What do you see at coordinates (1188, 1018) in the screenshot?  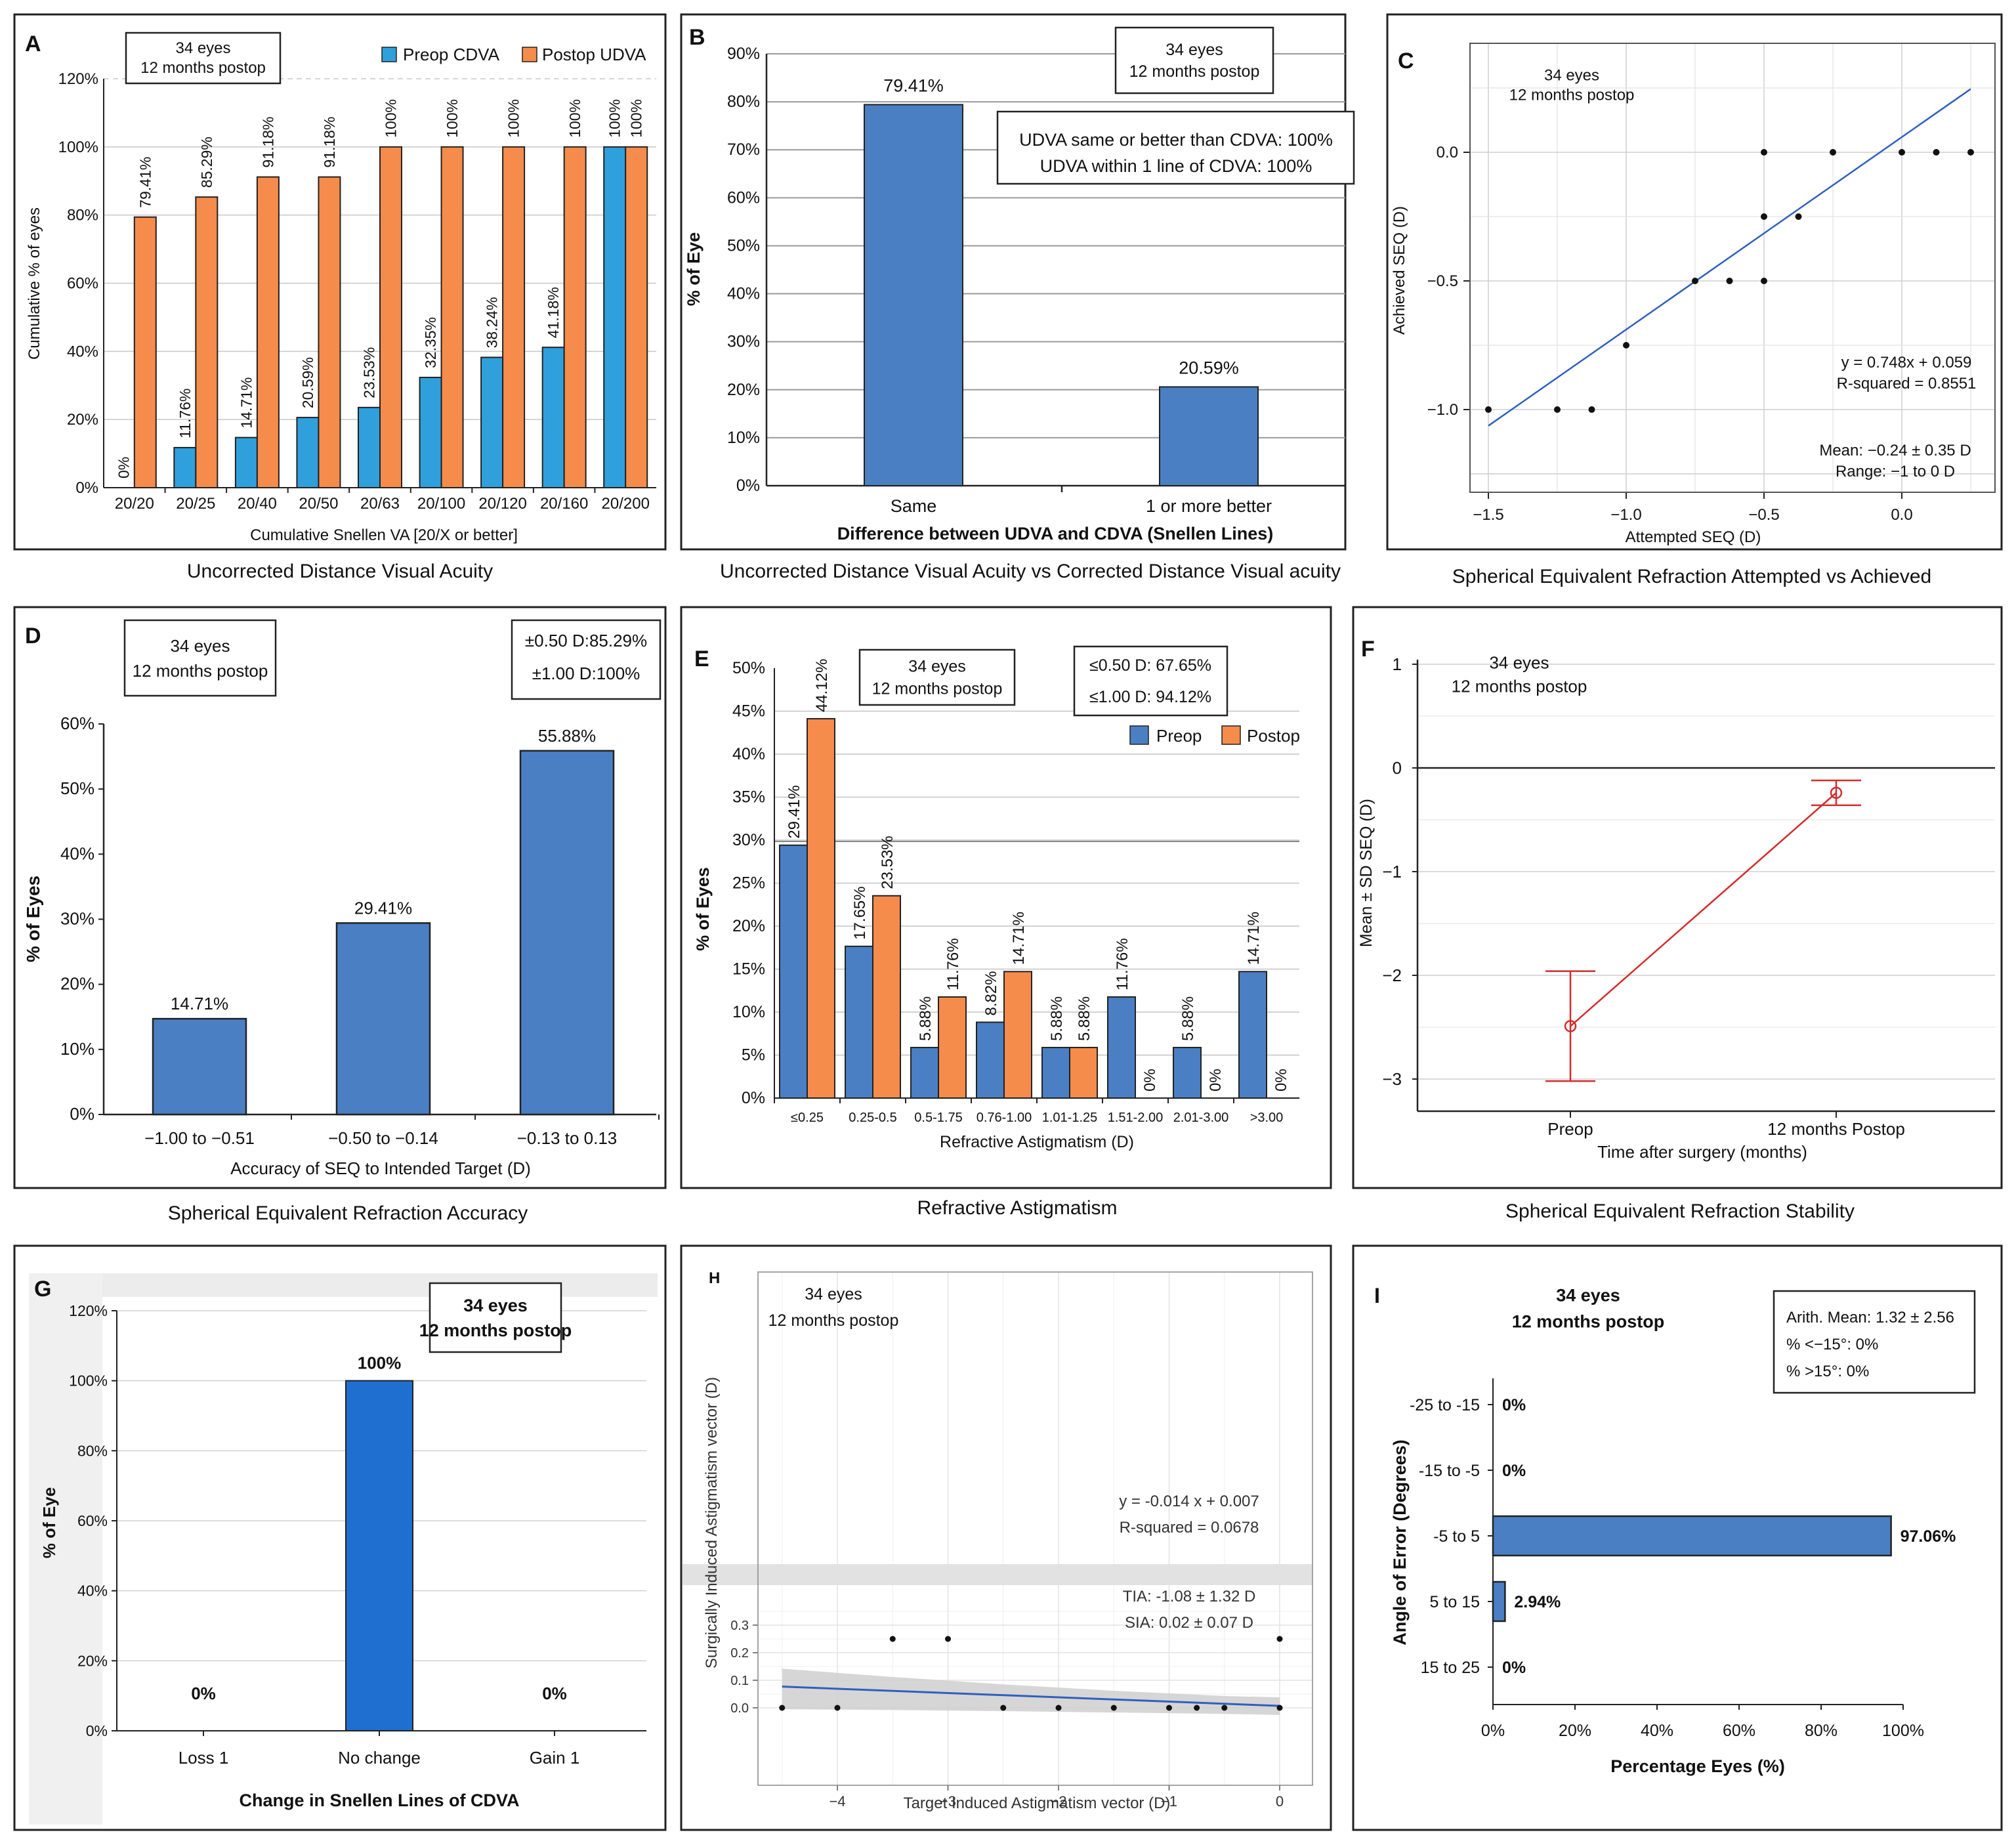 I see `bar-data-label: 5.88%` at bounding box center [1188, 1018].